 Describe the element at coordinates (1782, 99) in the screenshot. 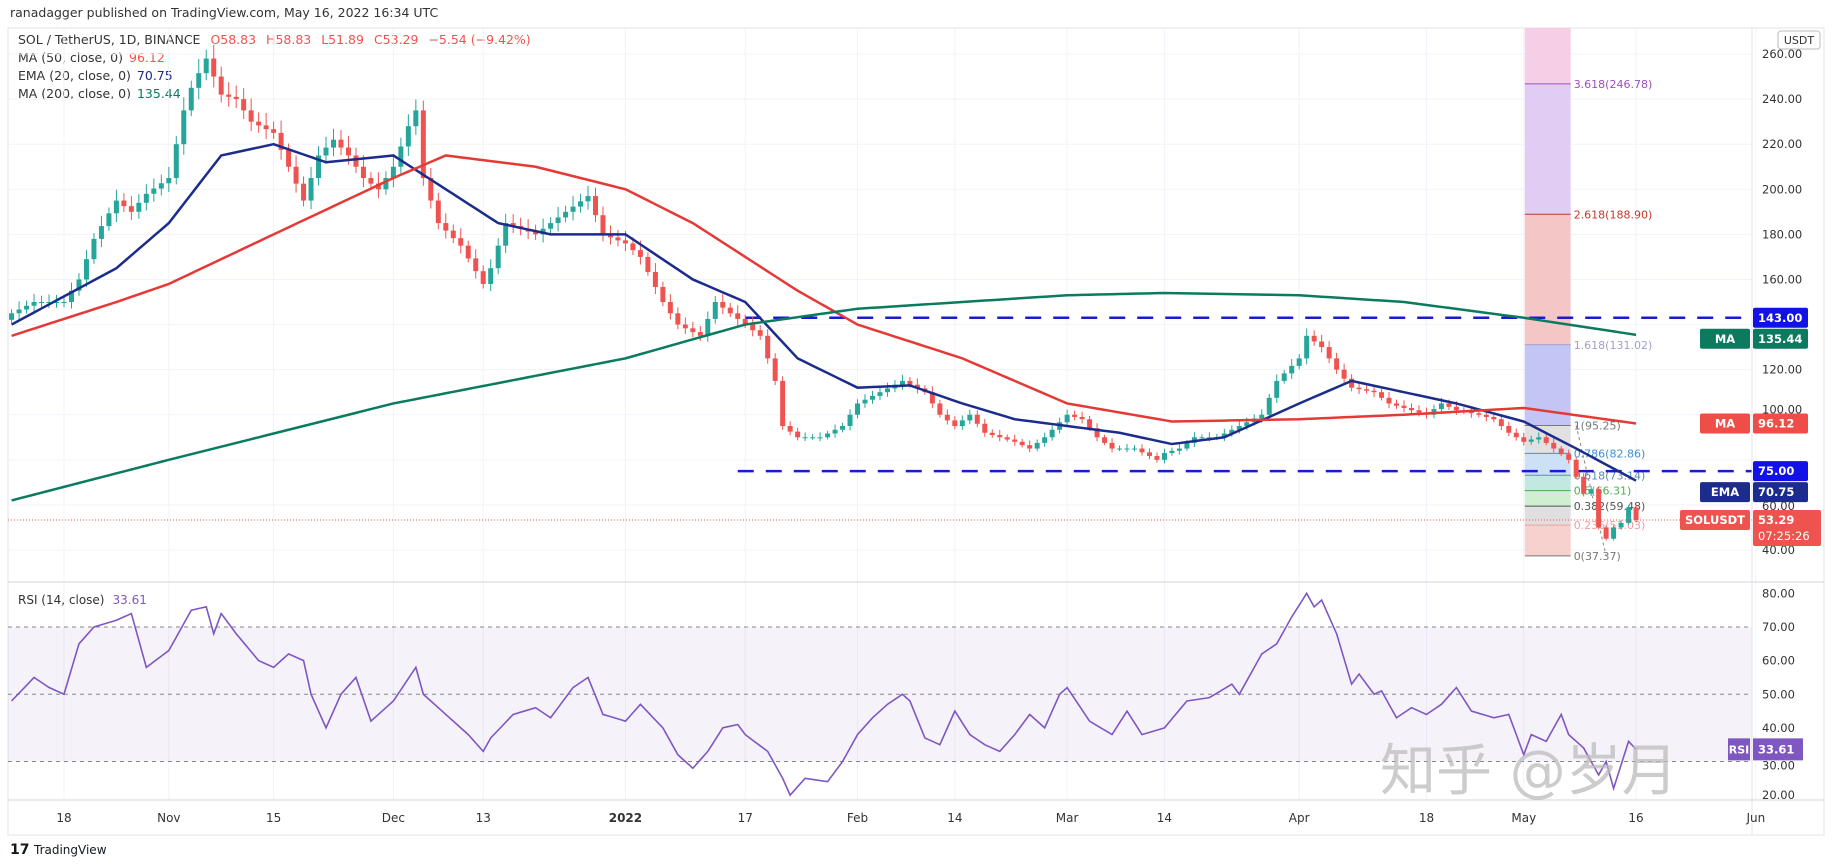

I see `price-tick-label: 240.00` at that location.